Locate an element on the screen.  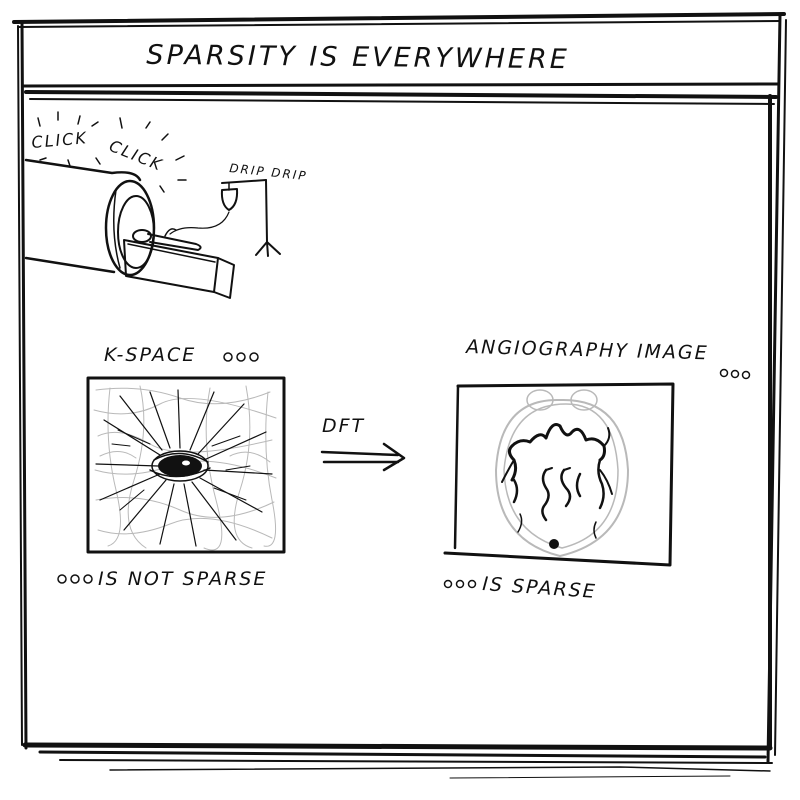
angiography-label: ANGIOGRAPHY IMAGE is located at coordinates (586, 350).